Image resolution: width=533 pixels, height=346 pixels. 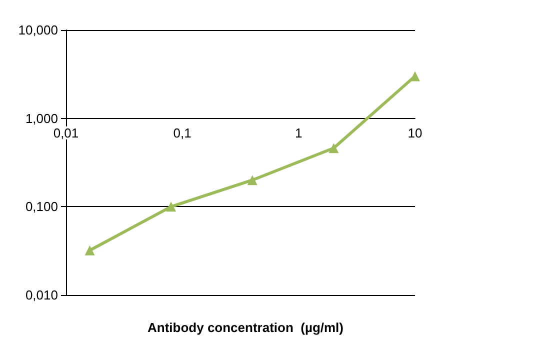 I want to click on x-tick-label: 0,1, so click(x=182, y=132).